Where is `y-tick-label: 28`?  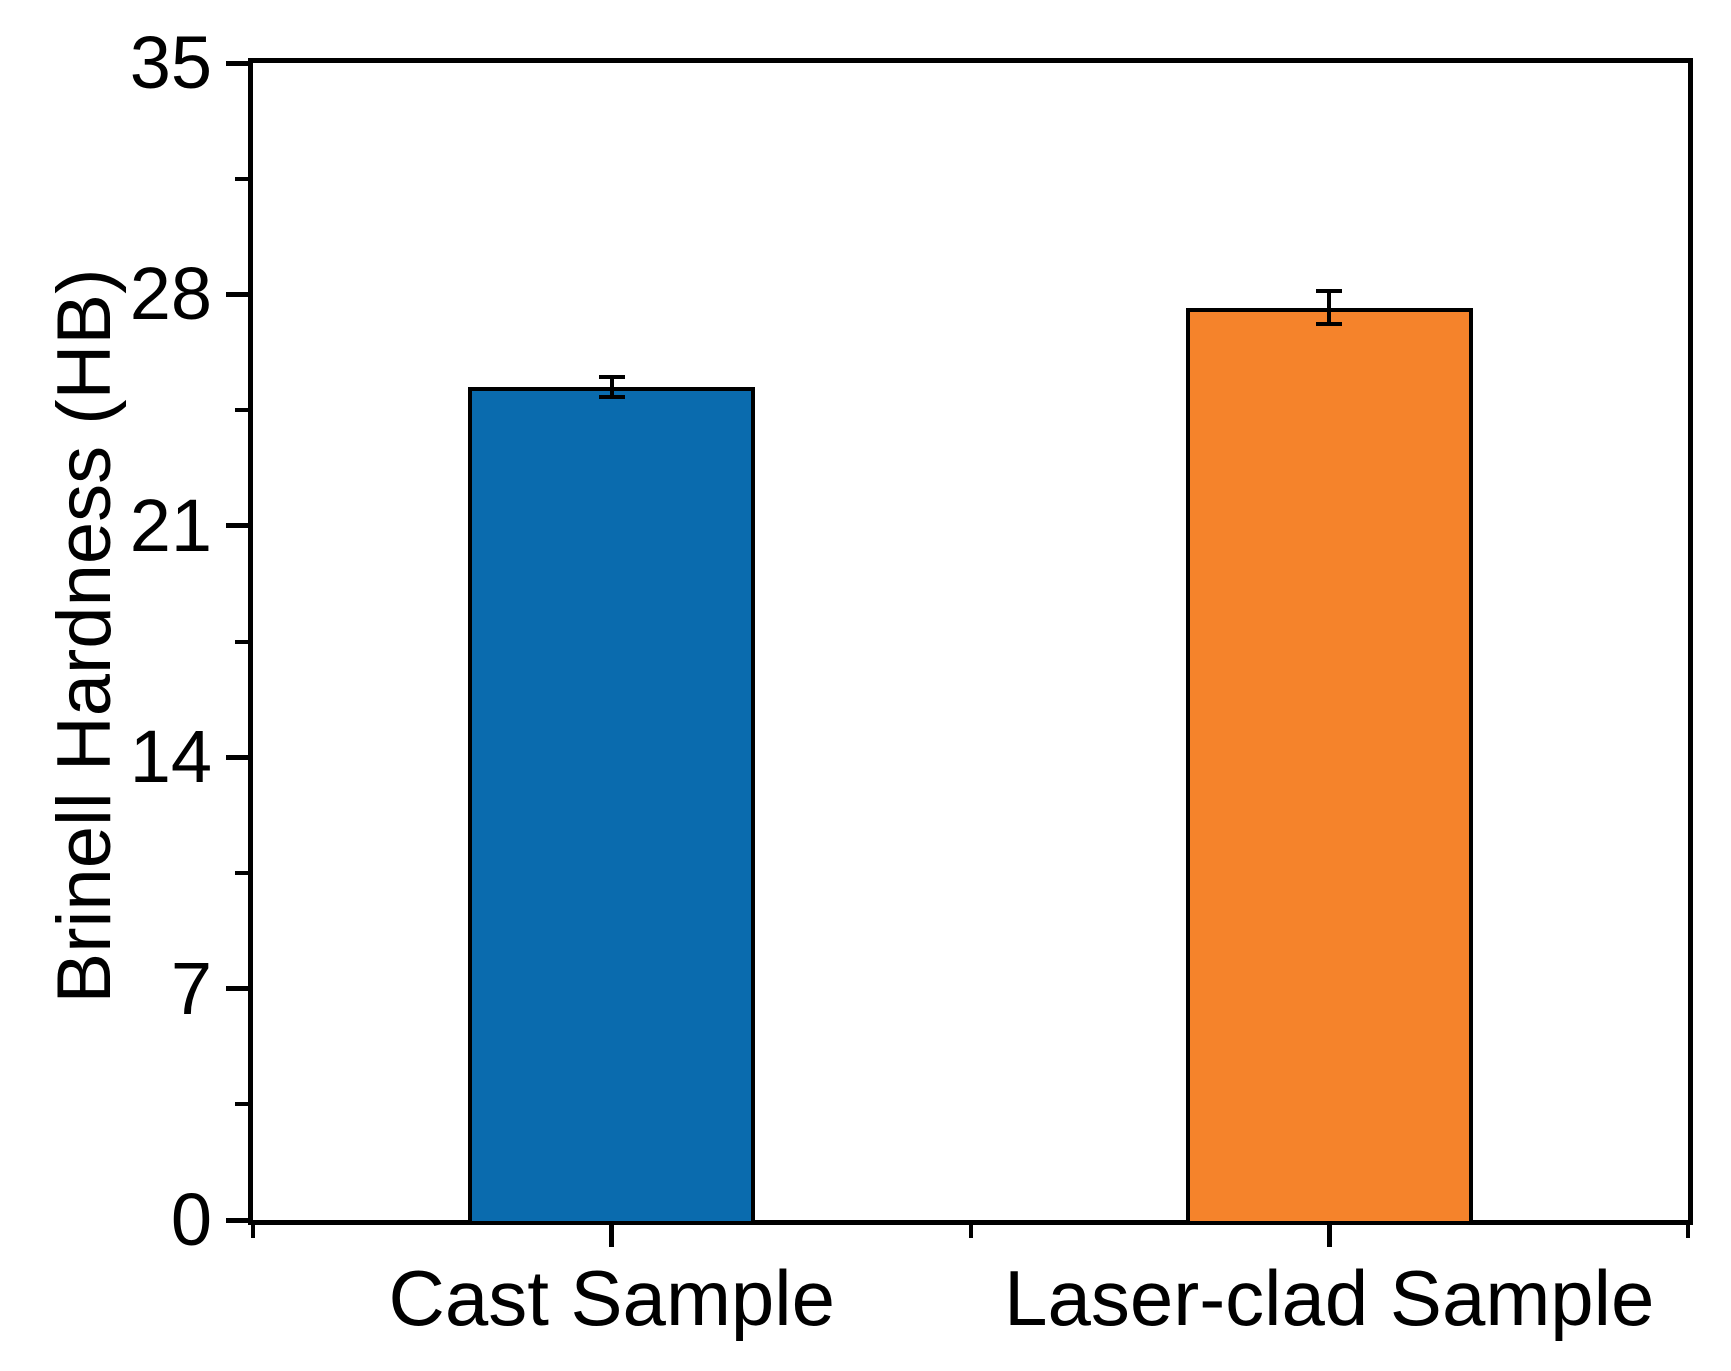 y-tick-label: 28 is located at coordinates (170, 294).